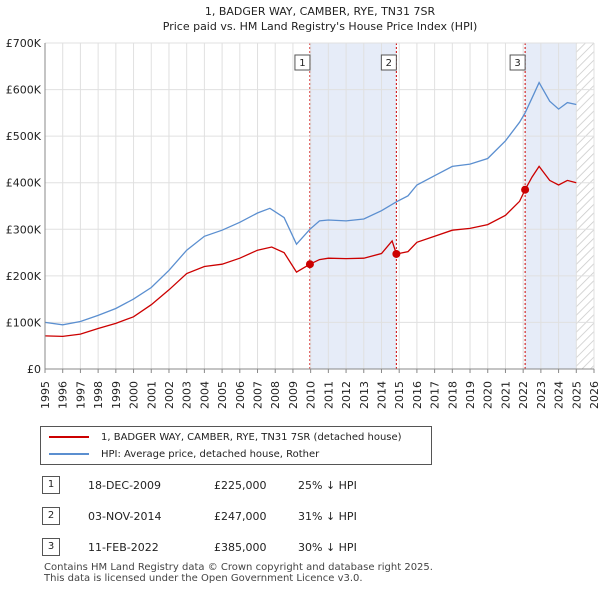 Image resolution: width=600 pixels, height=590 pixels. Describe the element at coordinates (327, 547) in the screenshot. I see `sale-hpi-diff: 30% ↓ HPI` at that location.